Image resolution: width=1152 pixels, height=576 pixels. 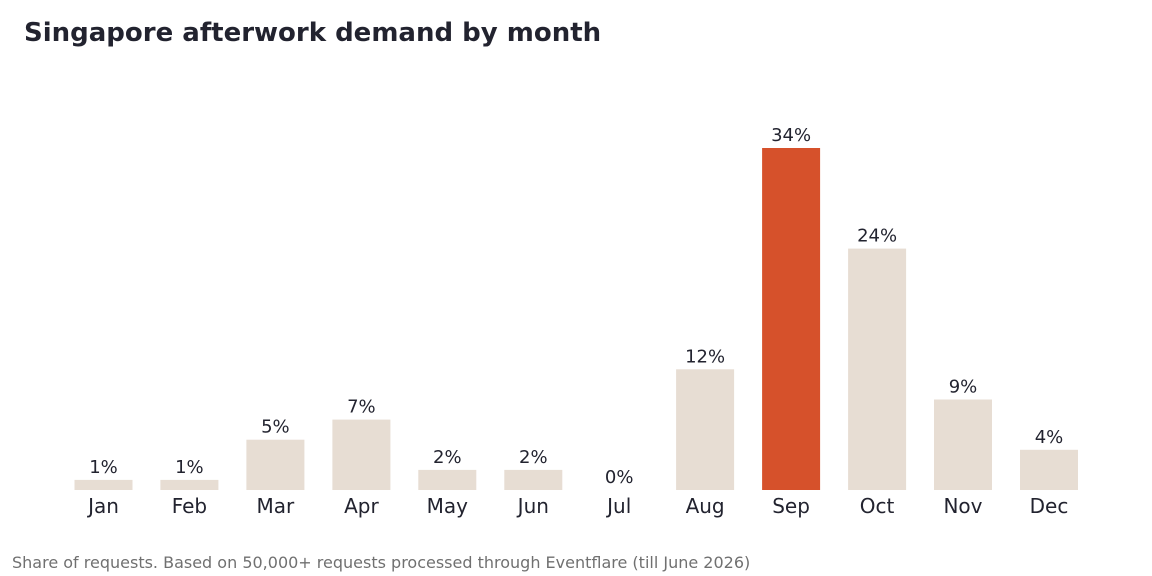 I want to click on bar-jun, so click(x=533, y=479).